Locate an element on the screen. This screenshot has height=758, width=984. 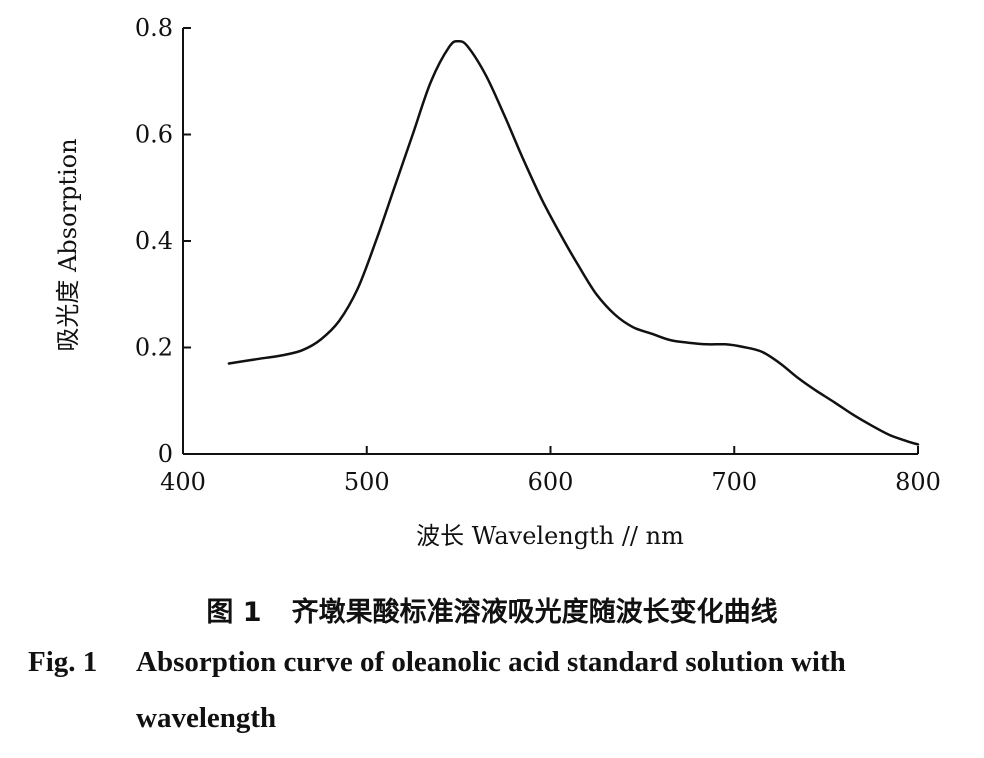
x-tick-label: 700 is located at coordinates (734, 482).